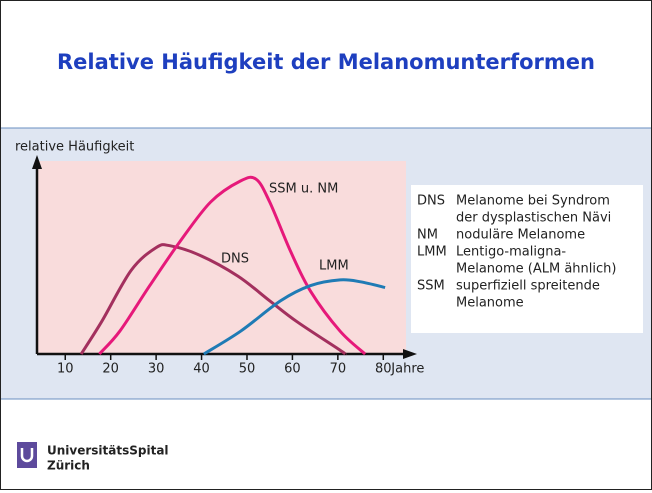 Image resolution: width=652 pixels, height=493 pixels. I want to click on series-label: DNS, so click(235, 259).